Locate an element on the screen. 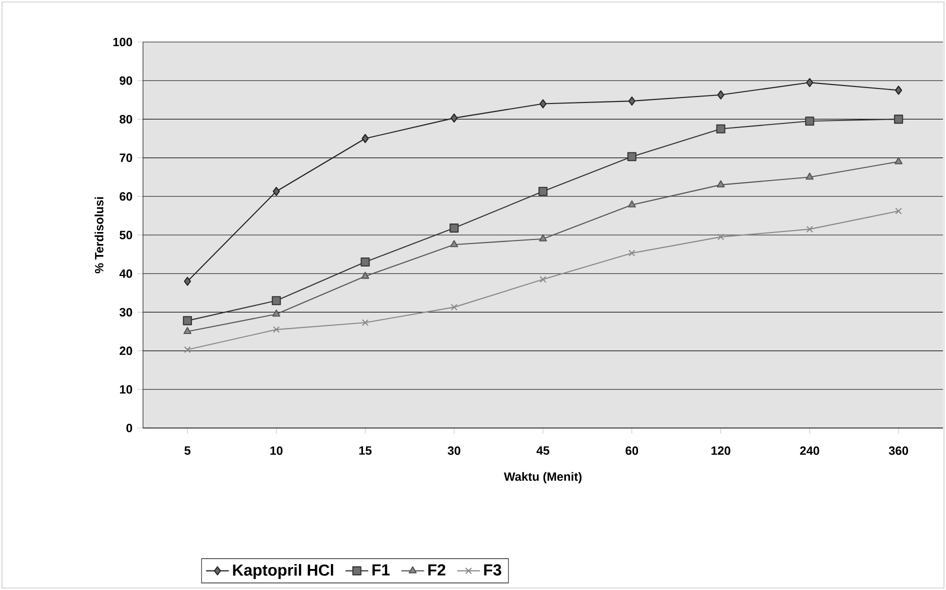 The image size is (946, 590). y-tick-label: 100 is located at coordinates (122, 42).